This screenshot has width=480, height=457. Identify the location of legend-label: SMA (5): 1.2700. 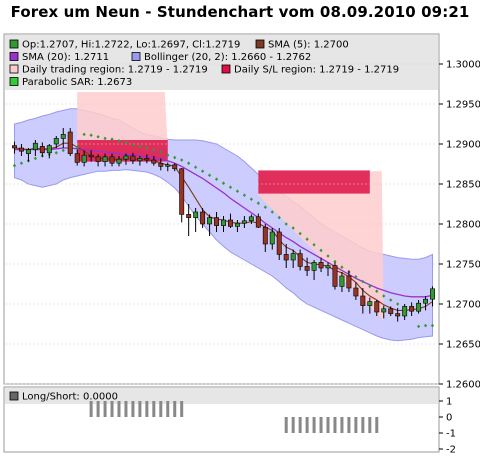
(308, 45).